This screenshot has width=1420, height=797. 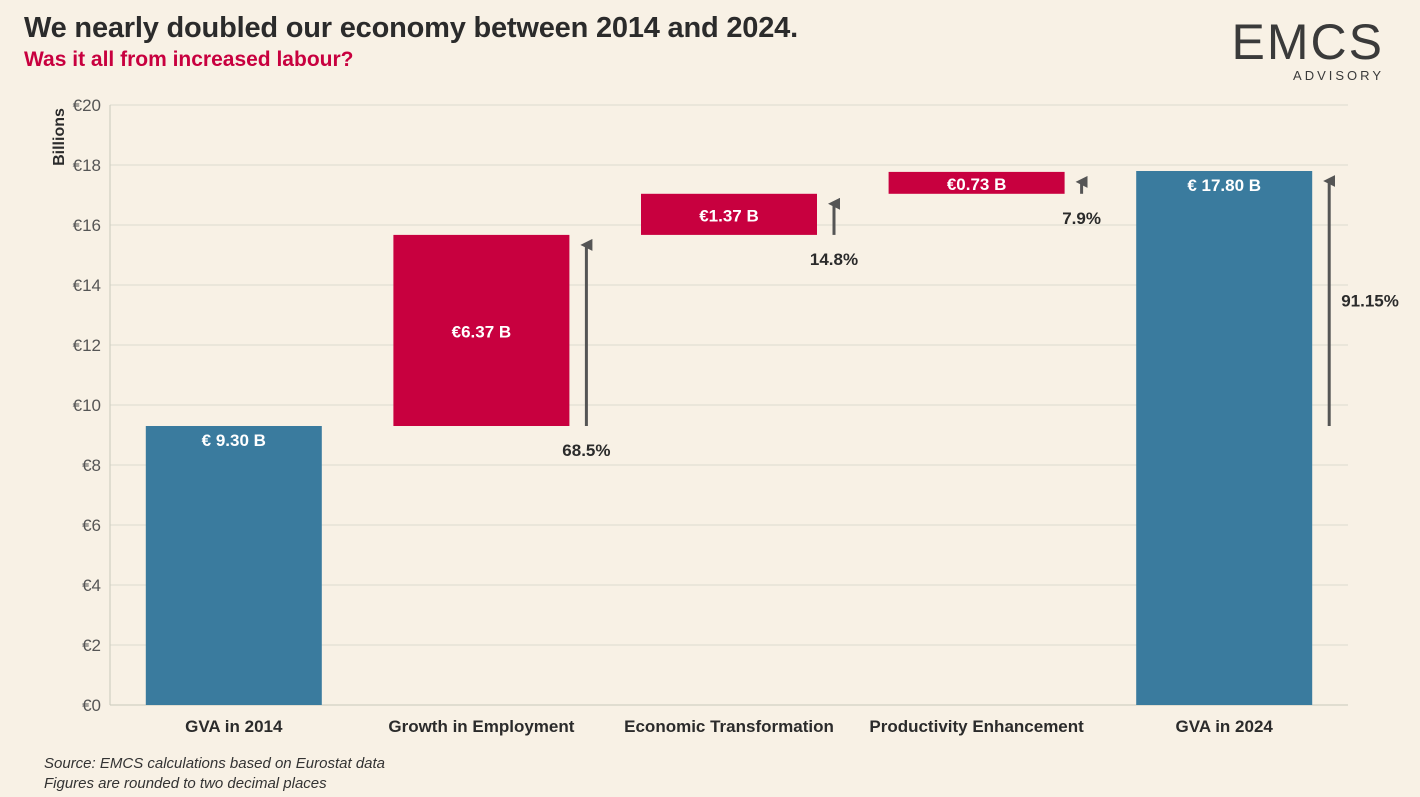 What do you see at coordinates (87, 105) in the screenshot?
I see `y-tick-label: €20` at bounding box center [87, 105].